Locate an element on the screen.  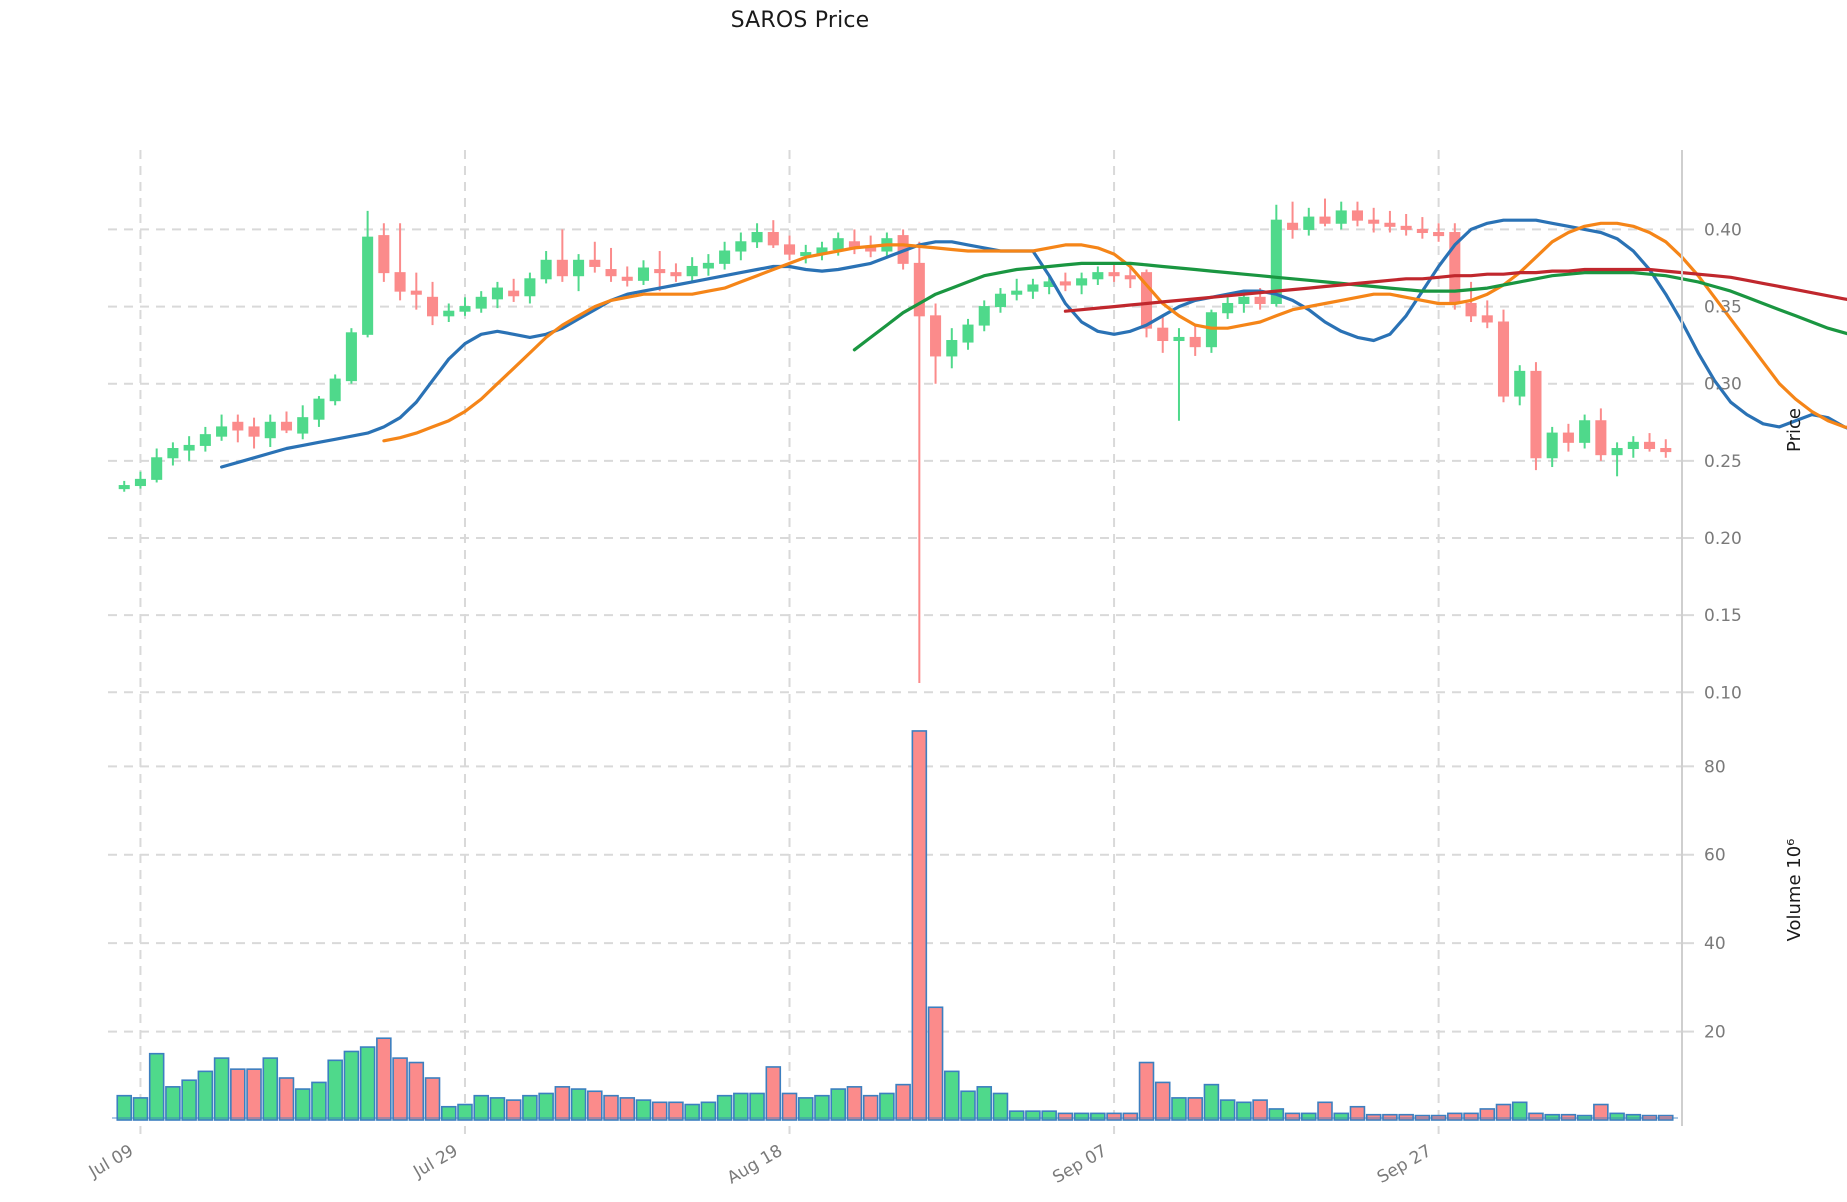
volume-tick-label: 20 is located at coordinates (1715, 1033).